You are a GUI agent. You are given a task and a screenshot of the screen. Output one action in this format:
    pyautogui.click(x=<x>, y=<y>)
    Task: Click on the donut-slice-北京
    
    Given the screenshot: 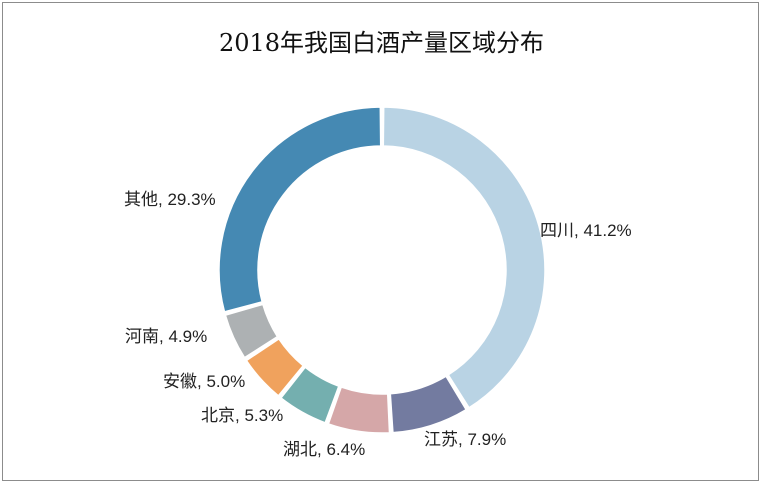 What is the action you would take?
    pyautogui.click(x=309, y=395)
    